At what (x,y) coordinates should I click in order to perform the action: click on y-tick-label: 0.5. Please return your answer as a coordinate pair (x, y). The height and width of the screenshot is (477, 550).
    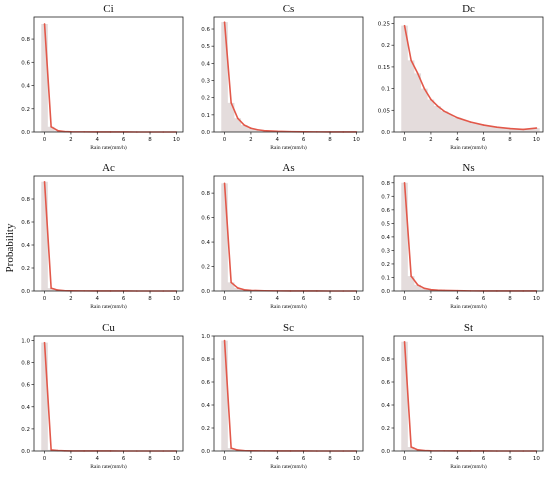
    Looking at the image, I should click on (385, 224).